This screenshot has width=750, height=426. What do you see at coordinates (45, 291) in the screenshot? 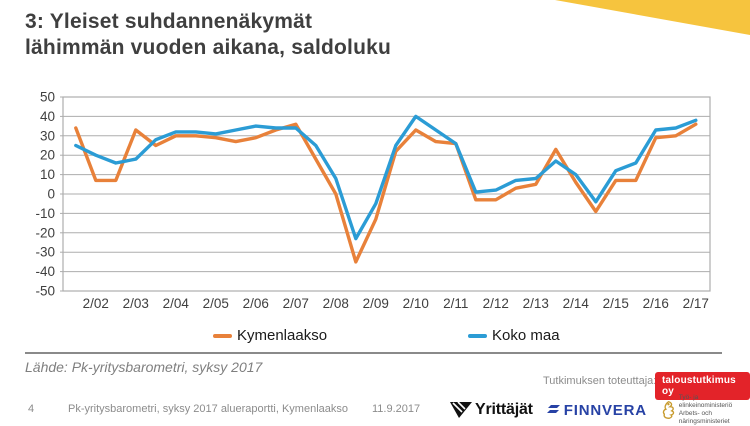
I see `y-axis-label: -50` at bounding box center [45, 291].